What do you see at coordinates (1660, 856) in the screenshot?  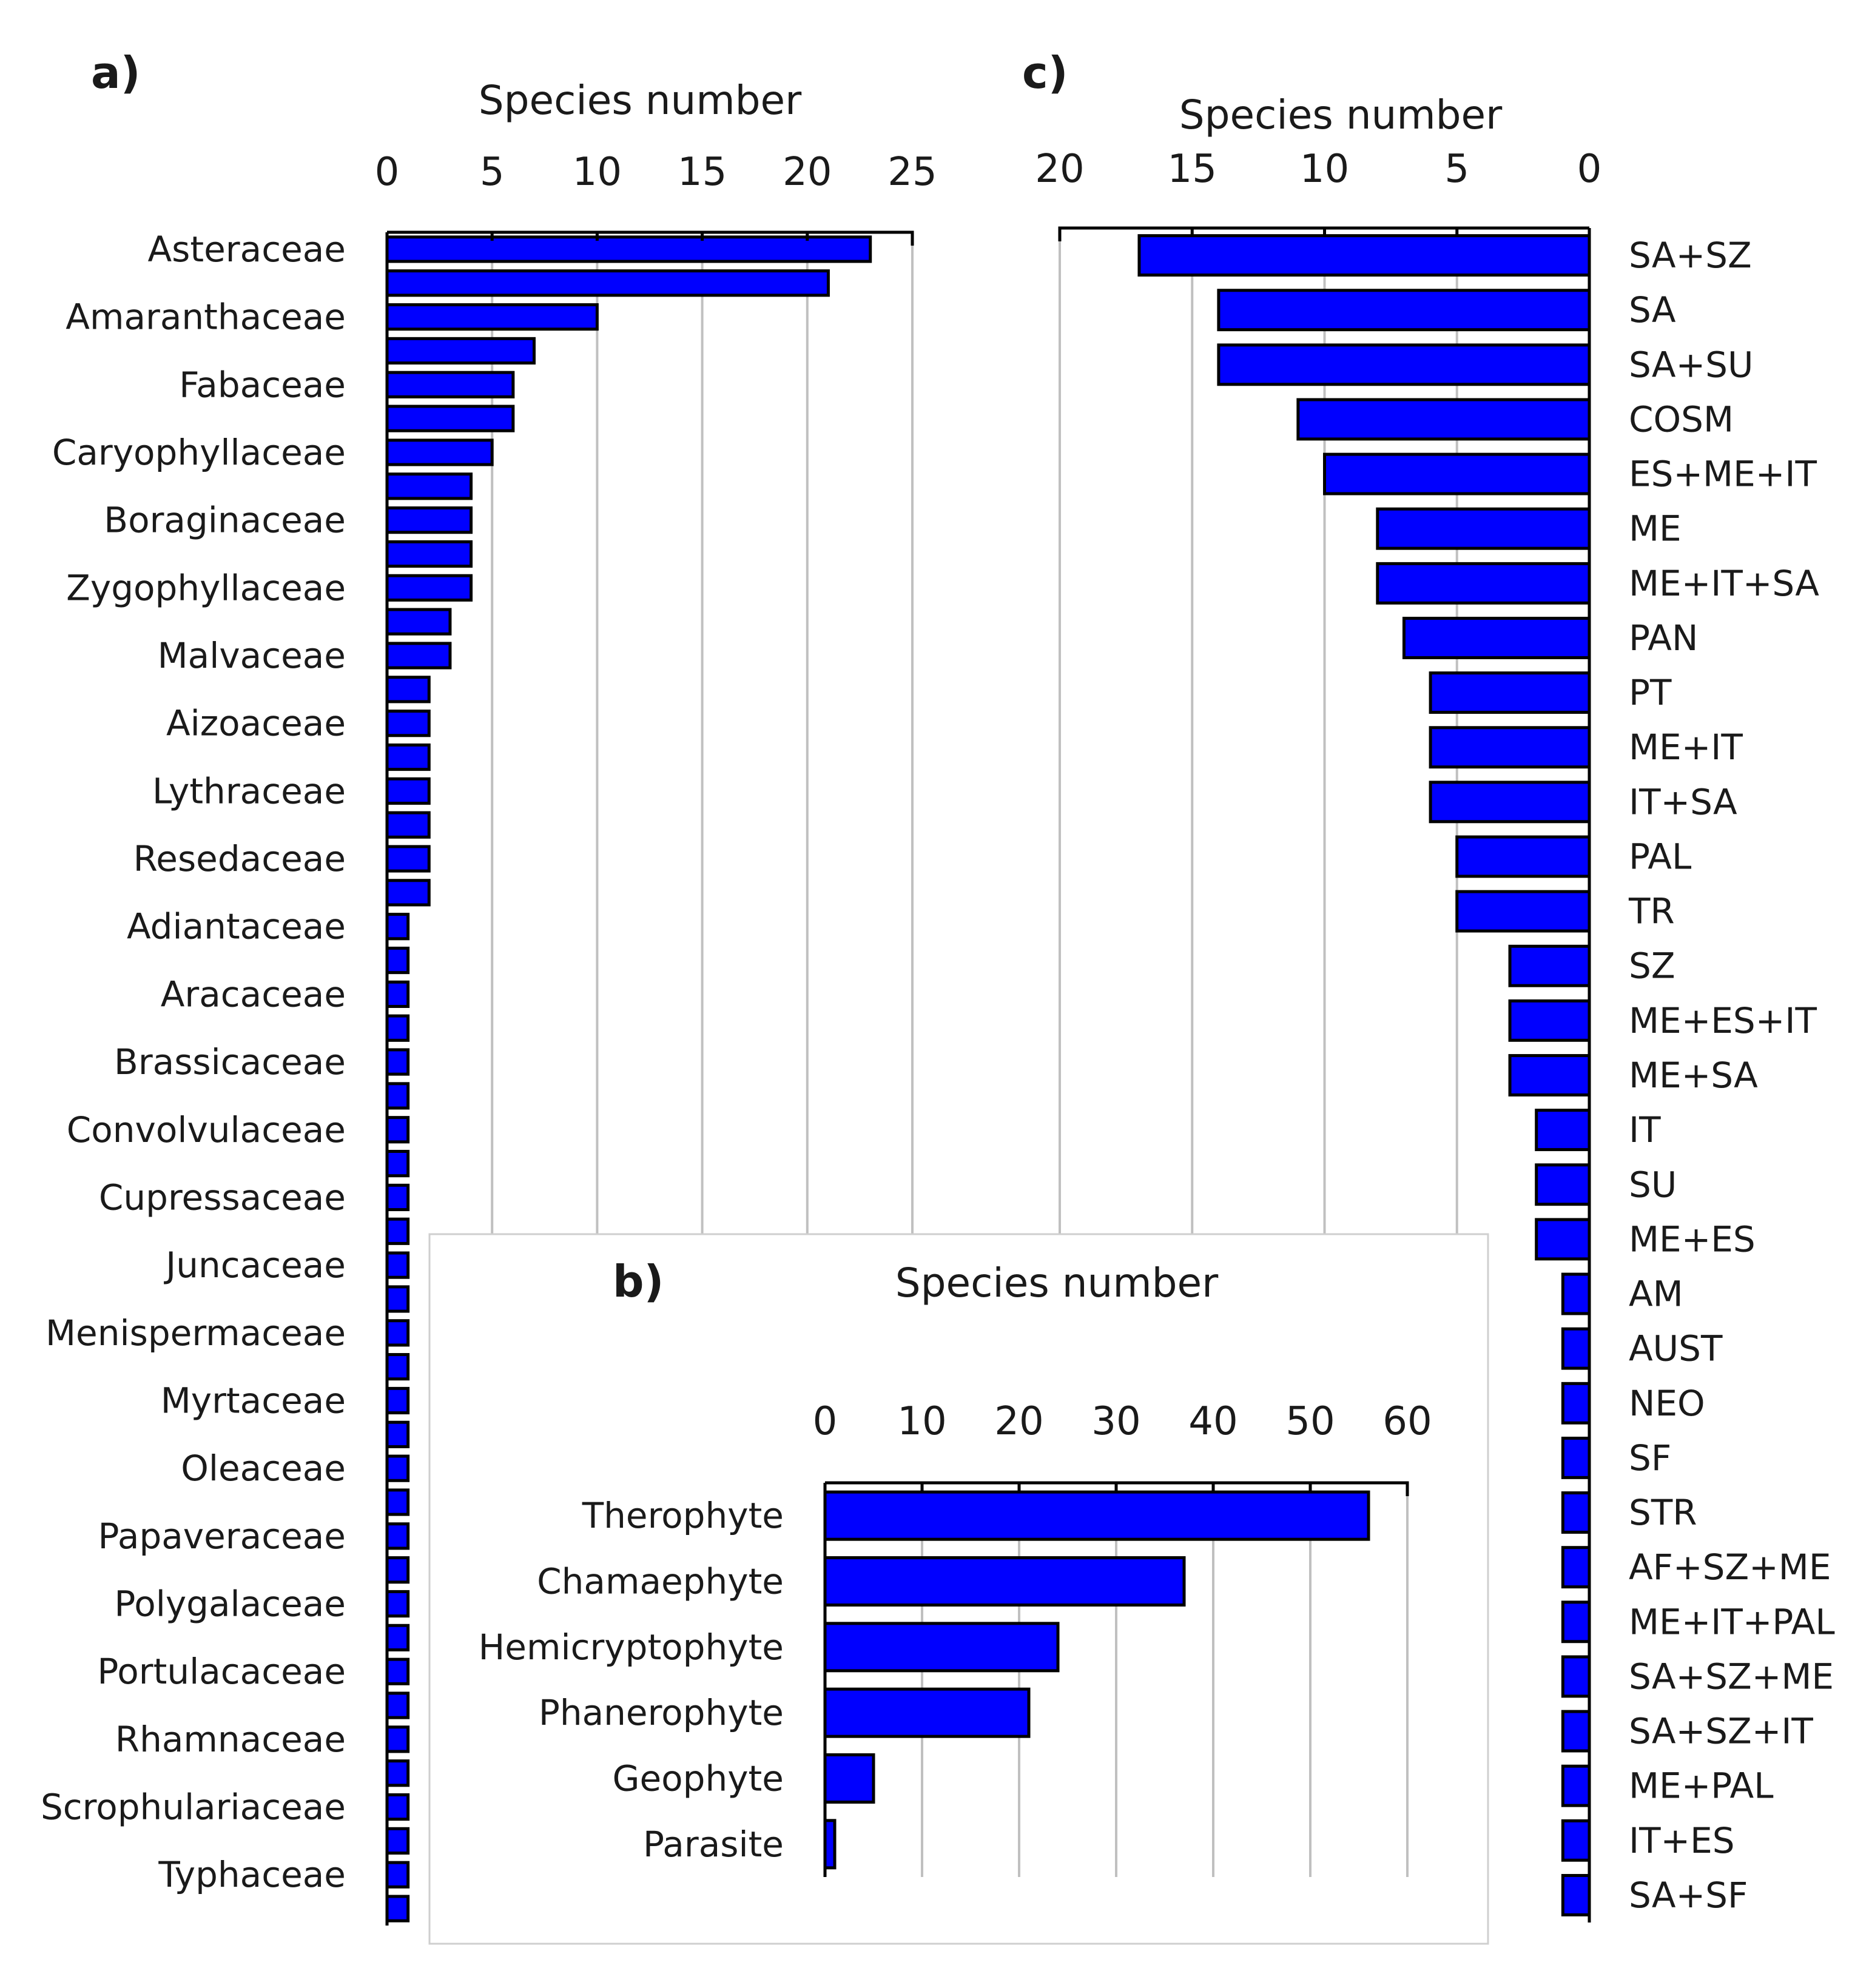 I see `panel-c-category-label: PAL` at bounding box center [1660, 856].